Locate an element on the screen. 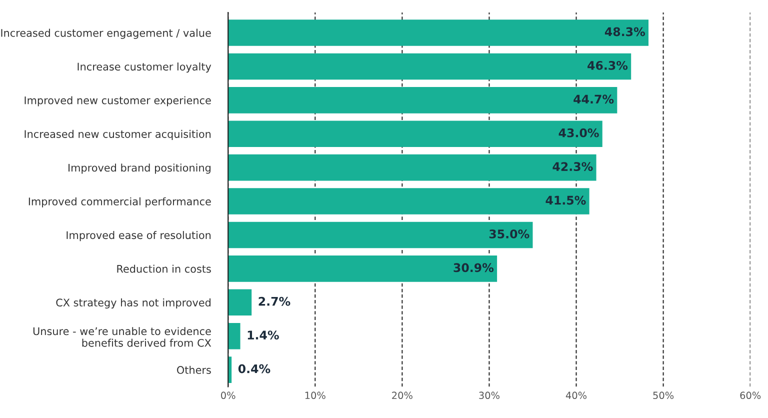 The height and width of the screenshot is (418, 768). data-label: 0.4% is located at coordinates (254, 369).